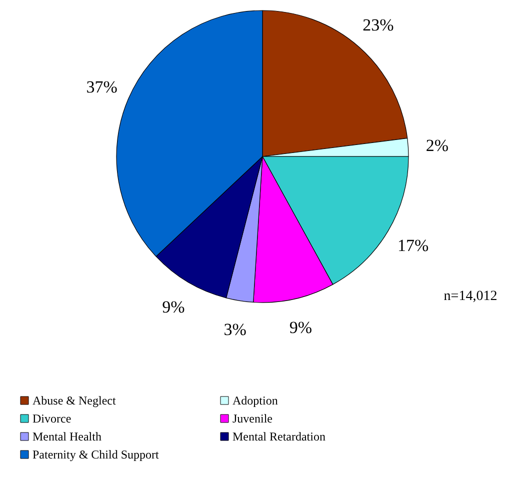 The width and height of the screenshot is (506, 478). Describe the element at coordinates (378, 25) in the screenshot. I see `data-label: 23%` at that location.